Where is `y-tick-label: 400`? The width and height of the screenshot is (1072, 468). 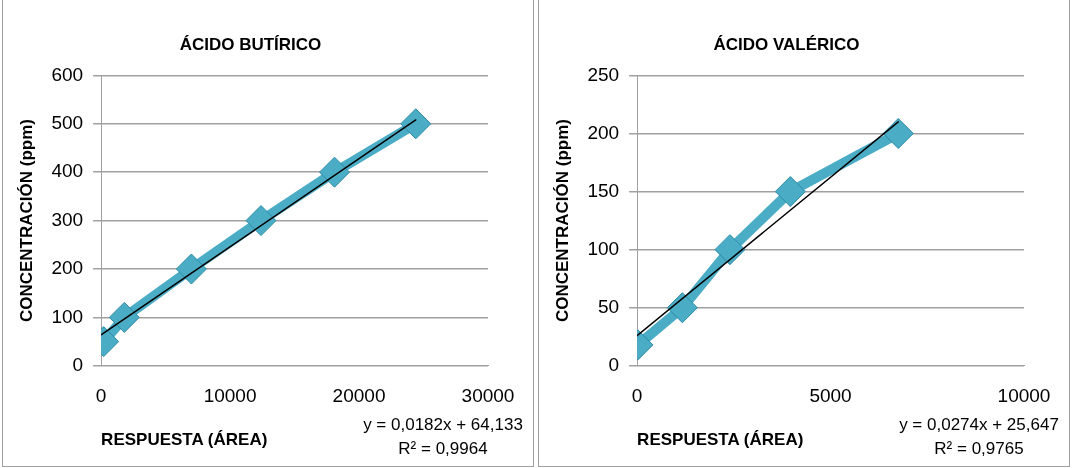 y-tick-label: 400 is located at coordinates (67, 171).